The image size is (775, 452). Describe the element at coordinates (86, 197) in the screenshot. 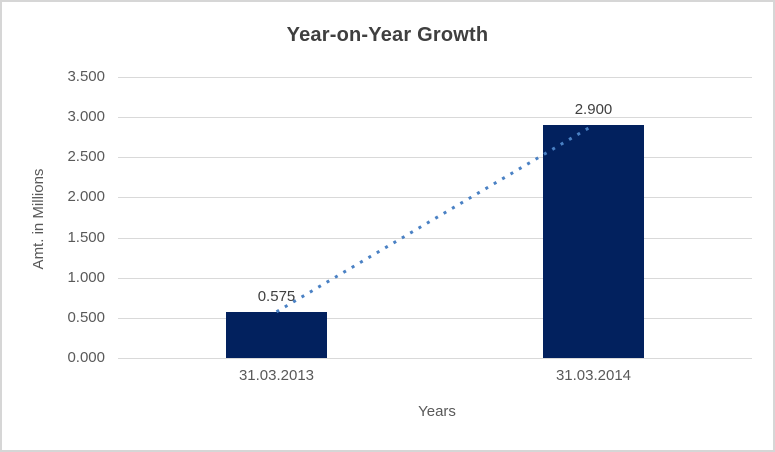

I see `y-axis-tick-label: 2.000` at that location.